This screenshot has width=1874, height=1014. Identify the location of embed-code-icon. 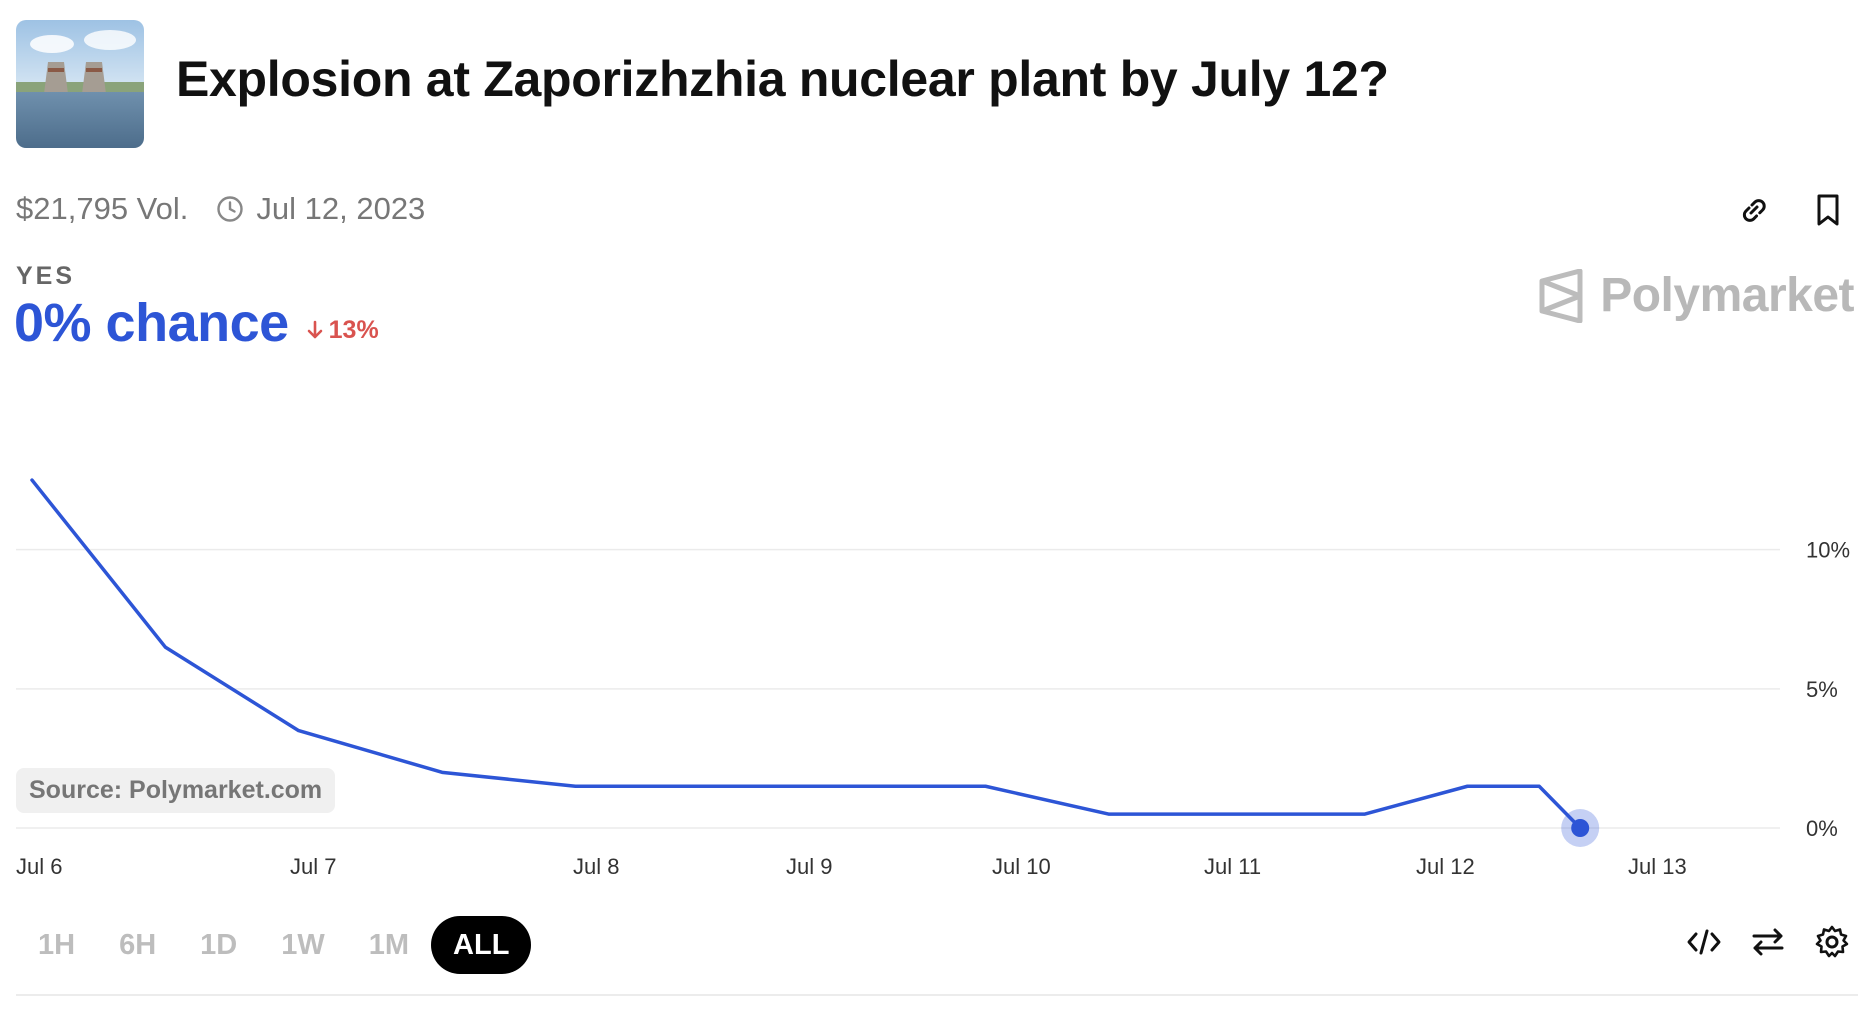
(1704, 942).